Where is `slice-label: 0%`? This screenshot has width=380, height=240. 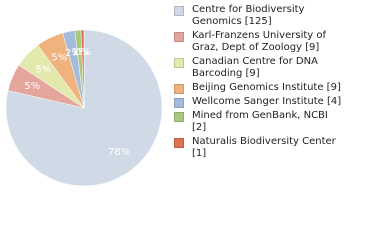 slice-label: 0% is located at coordinates (83, 52).